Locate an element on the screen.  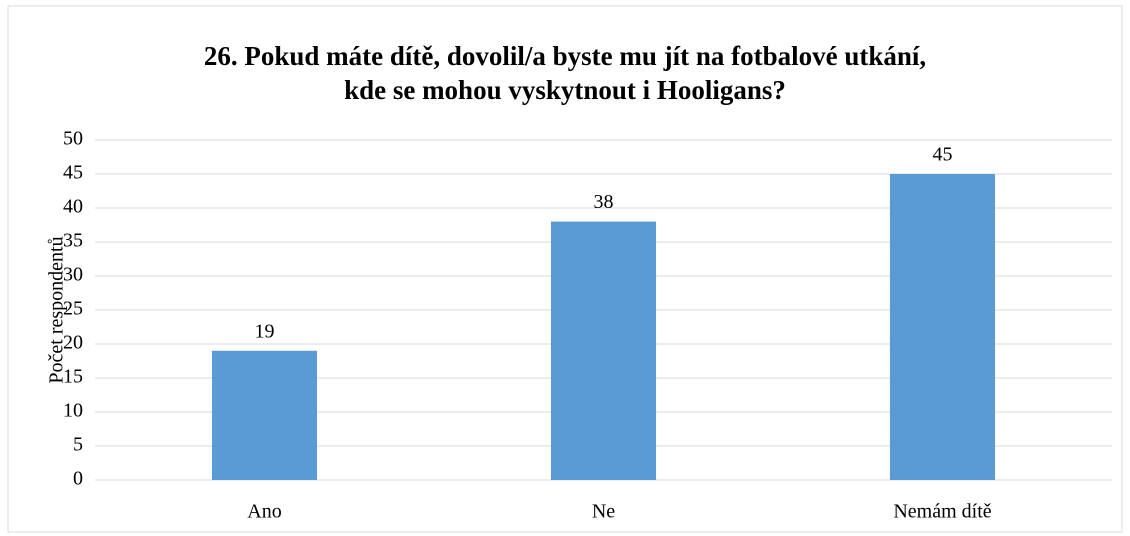
x-tick-label: Ano is located at coordinates (264, 512).